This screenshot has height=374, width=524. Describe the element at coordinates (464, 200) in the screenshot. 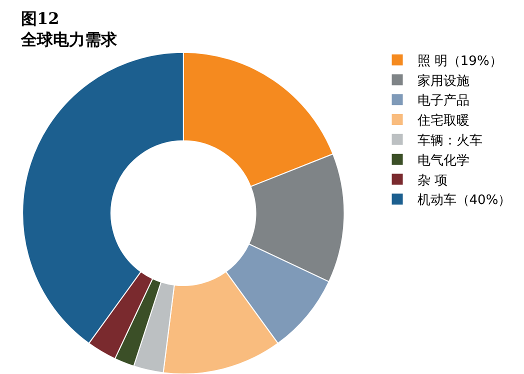

I see `legend-label: 机动车（40%）` at that location.